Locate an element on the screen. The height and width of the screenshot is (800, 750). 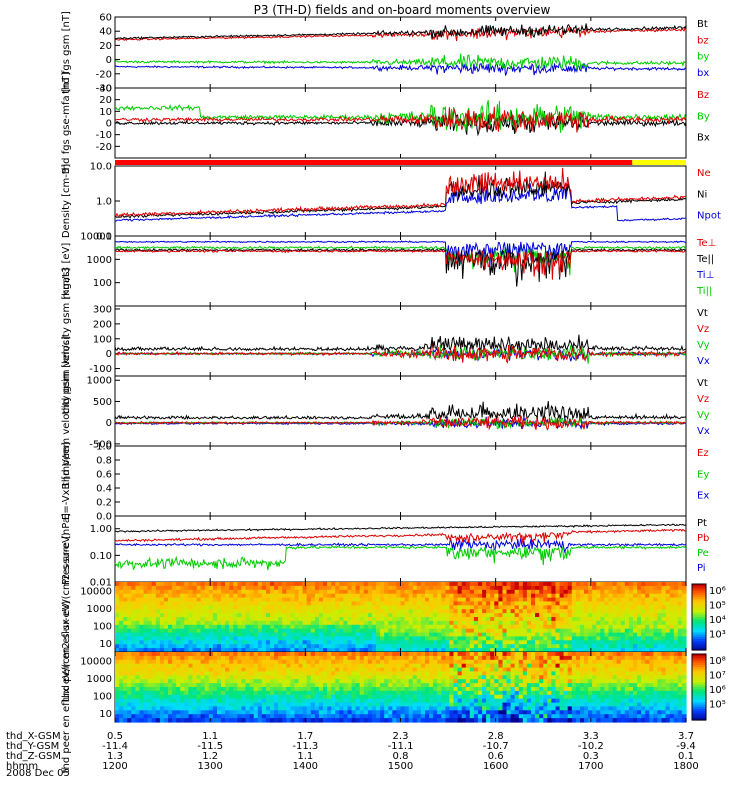
colorbar-tick-label-8-3: 10³ is located at coordinates (717, 635).